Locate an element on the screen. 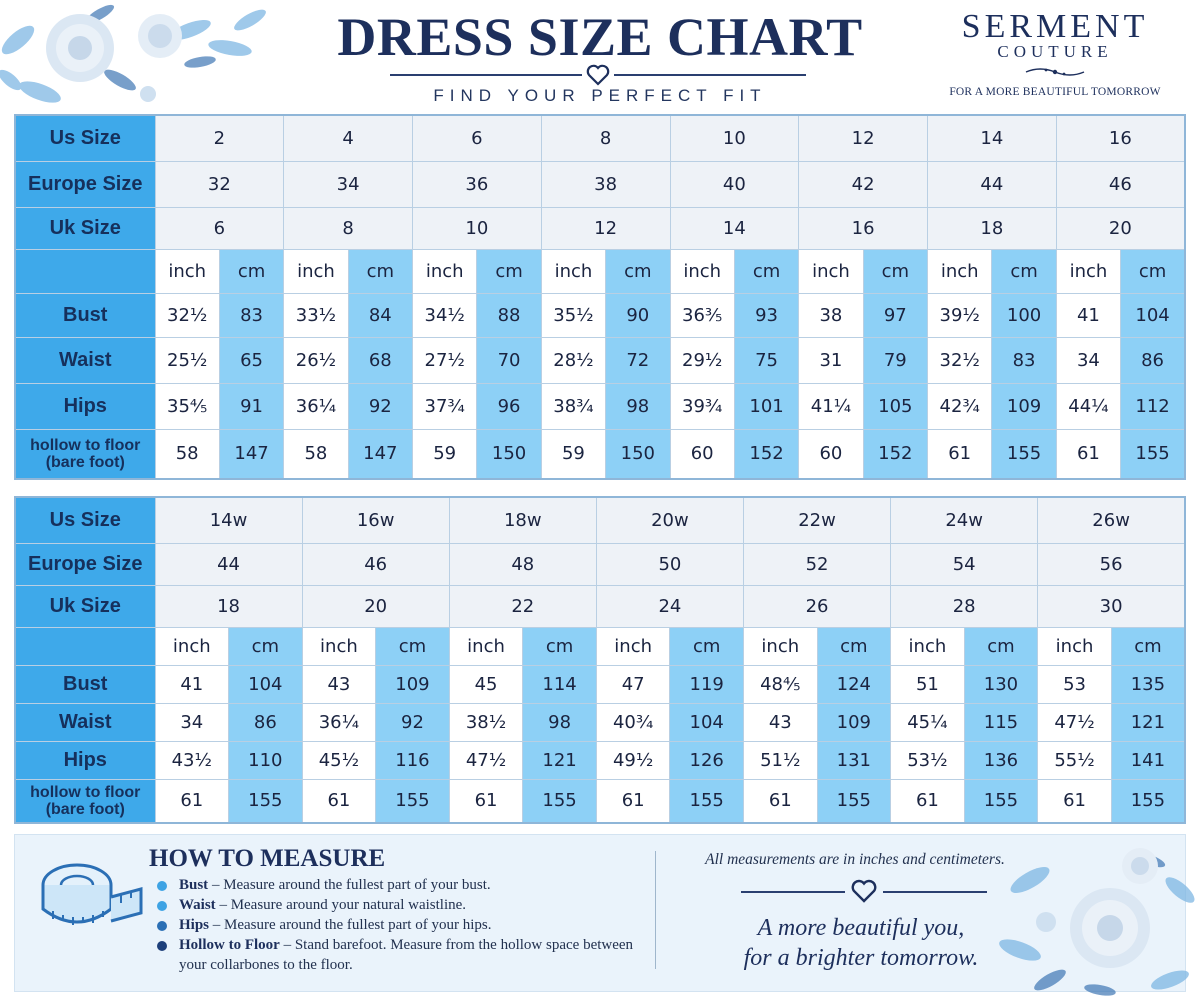 The width and height of the screenshot is (1200, 1000). brand-tagline: FOR A MORE BEAUTIFUL TOMORROW is located at coordinates (1055, 92).